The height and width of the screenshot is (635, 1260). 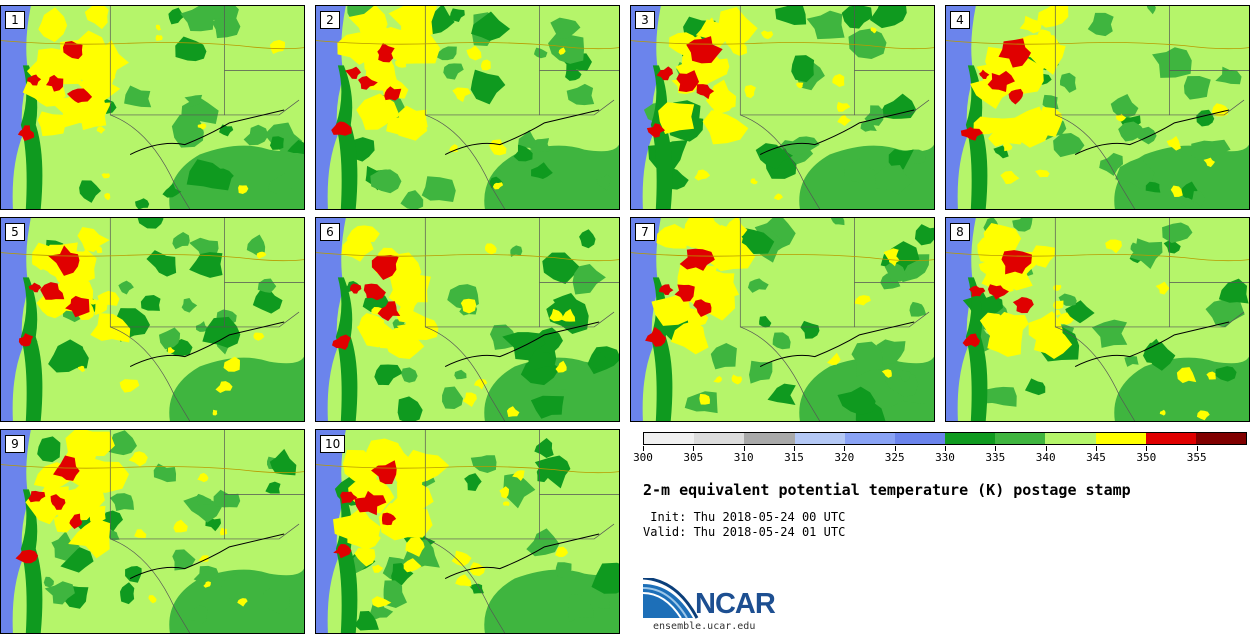 I want to click on coastal-strip, so click(x=976, y=349).